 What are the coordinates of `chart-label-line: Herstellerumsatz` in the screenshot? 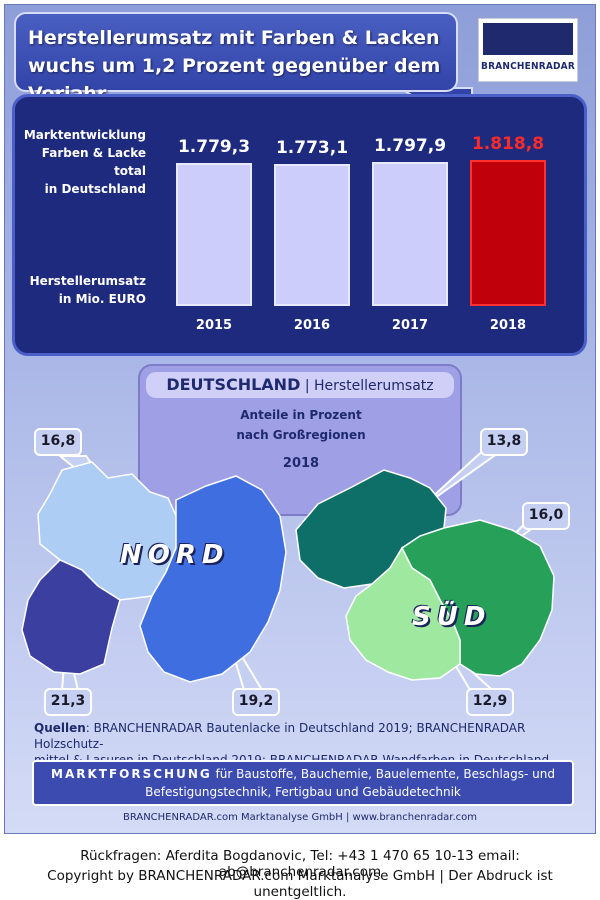 It's located at (87, 281).